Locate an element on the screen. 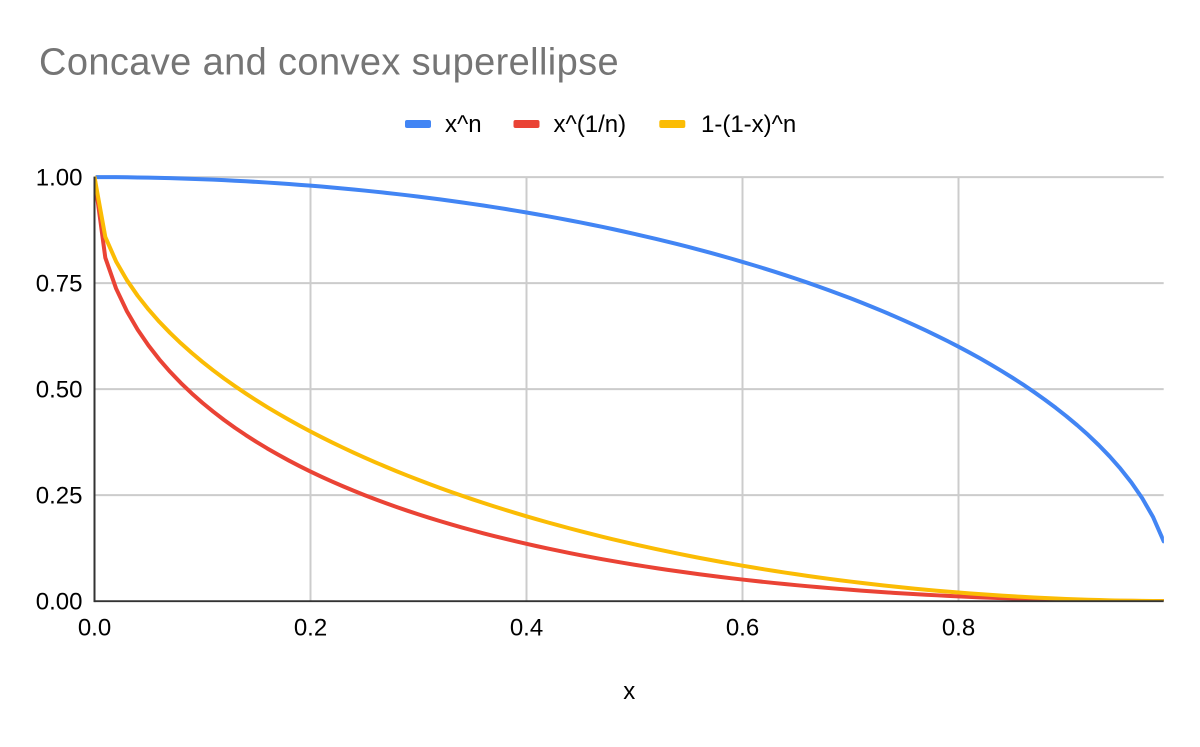 This screenshot has height=747, width=1200. svg-text: 0.2 is located at coordinates (310, 627).